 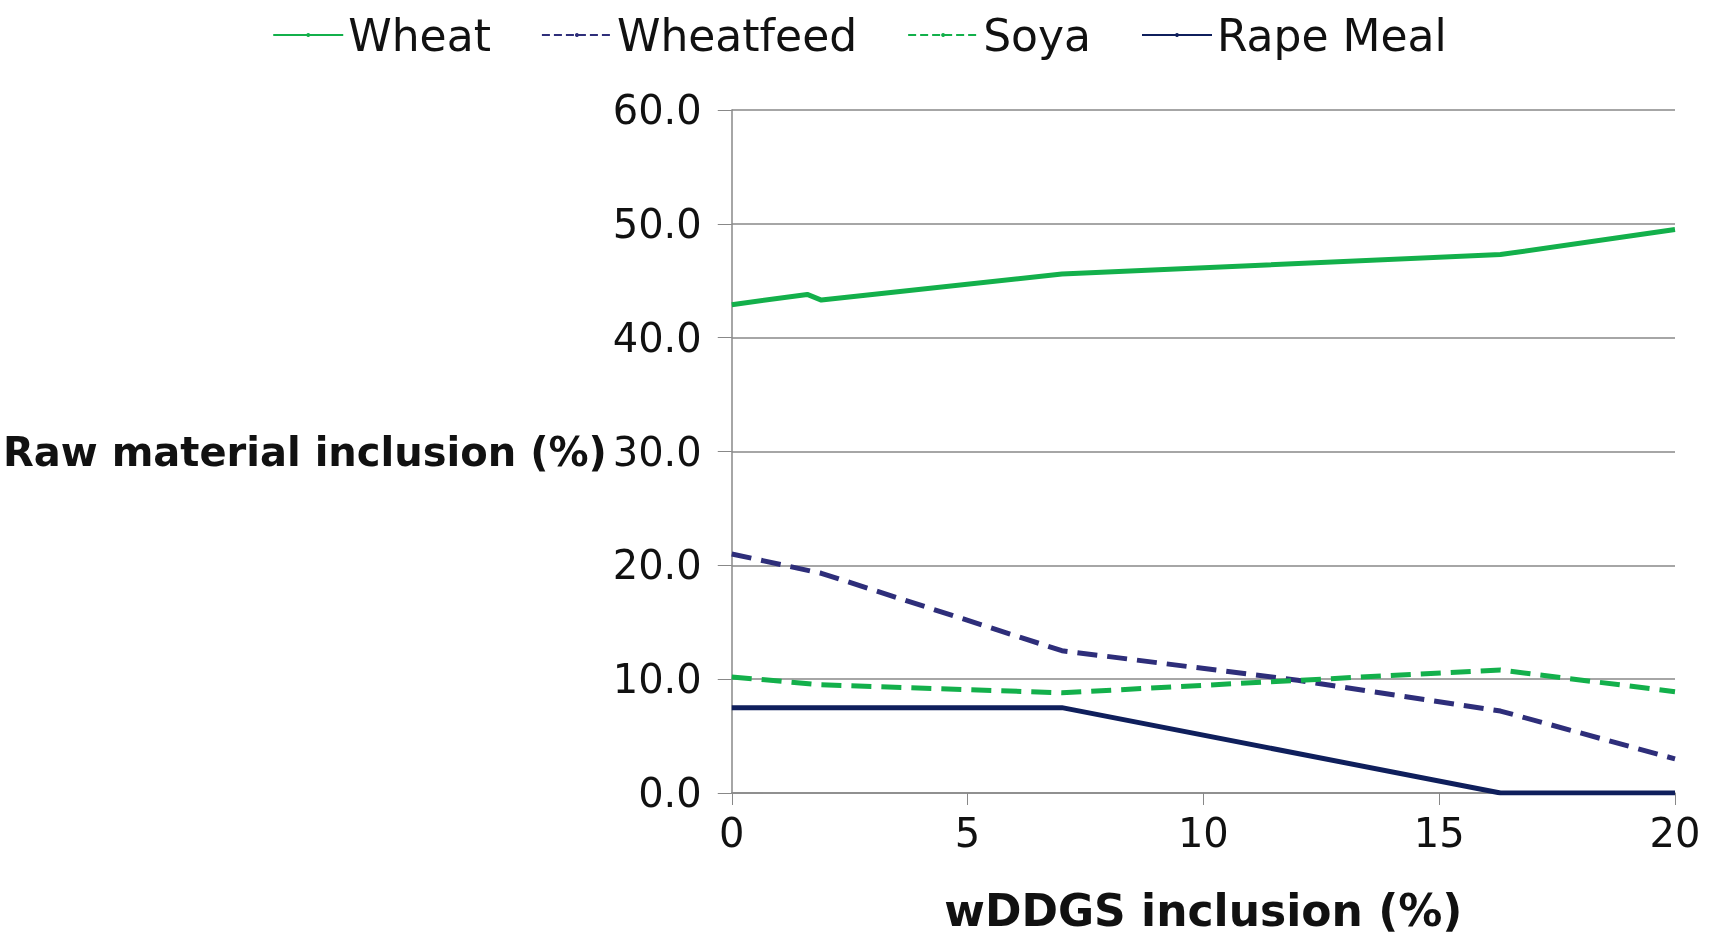 I want to click on x-axis-title: wDDGS inclusion (%), so click(x=1203, y=910).